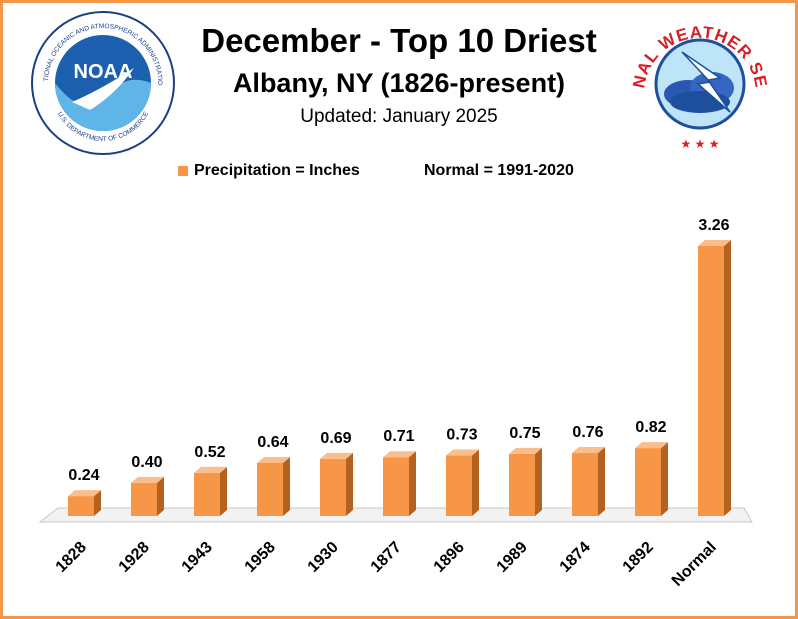  What do you see at coordinates (399, 116) in the screenshot?
I see `updated-date: Updated: January 2025` at bounding box center [399, 116].